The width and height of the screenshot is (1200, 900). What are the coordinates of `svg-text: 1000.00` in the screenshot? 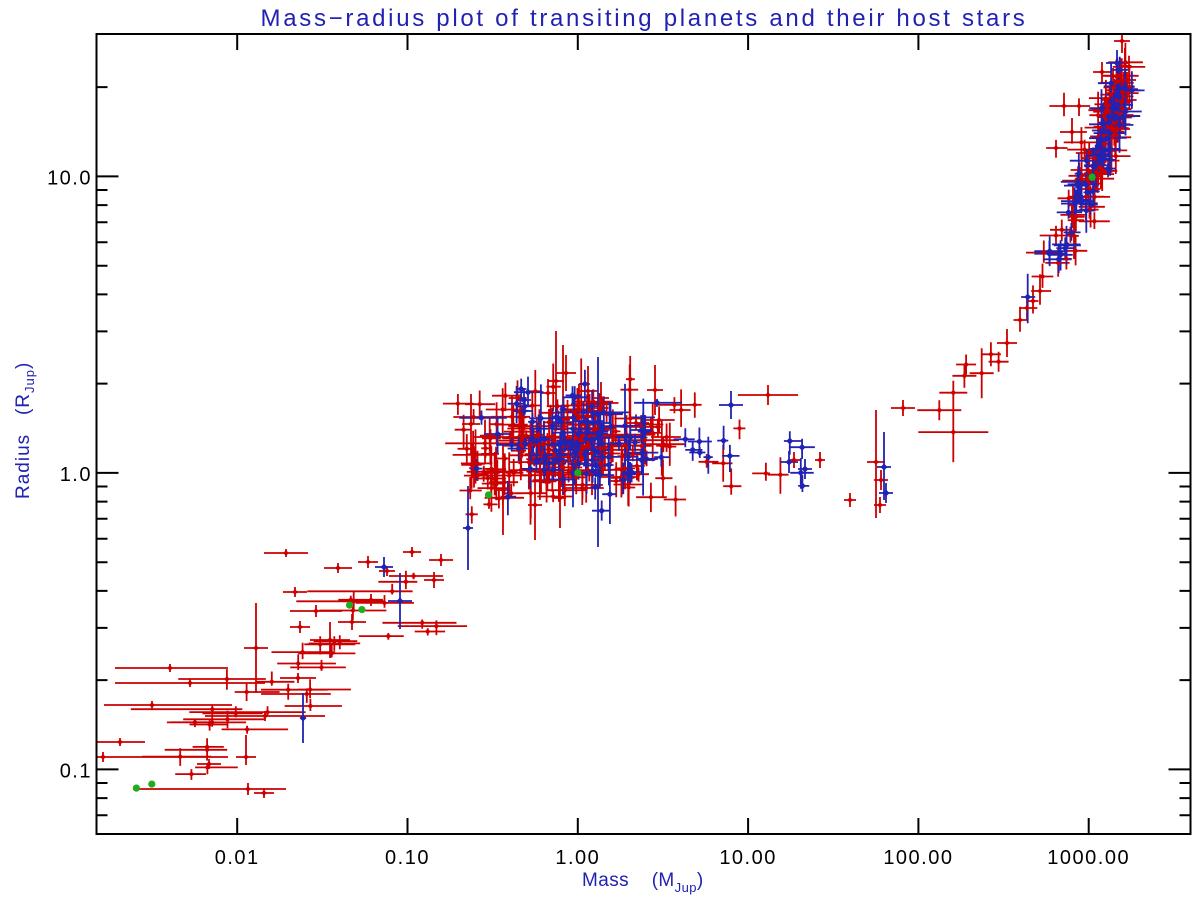 It's located at (1088, 858).